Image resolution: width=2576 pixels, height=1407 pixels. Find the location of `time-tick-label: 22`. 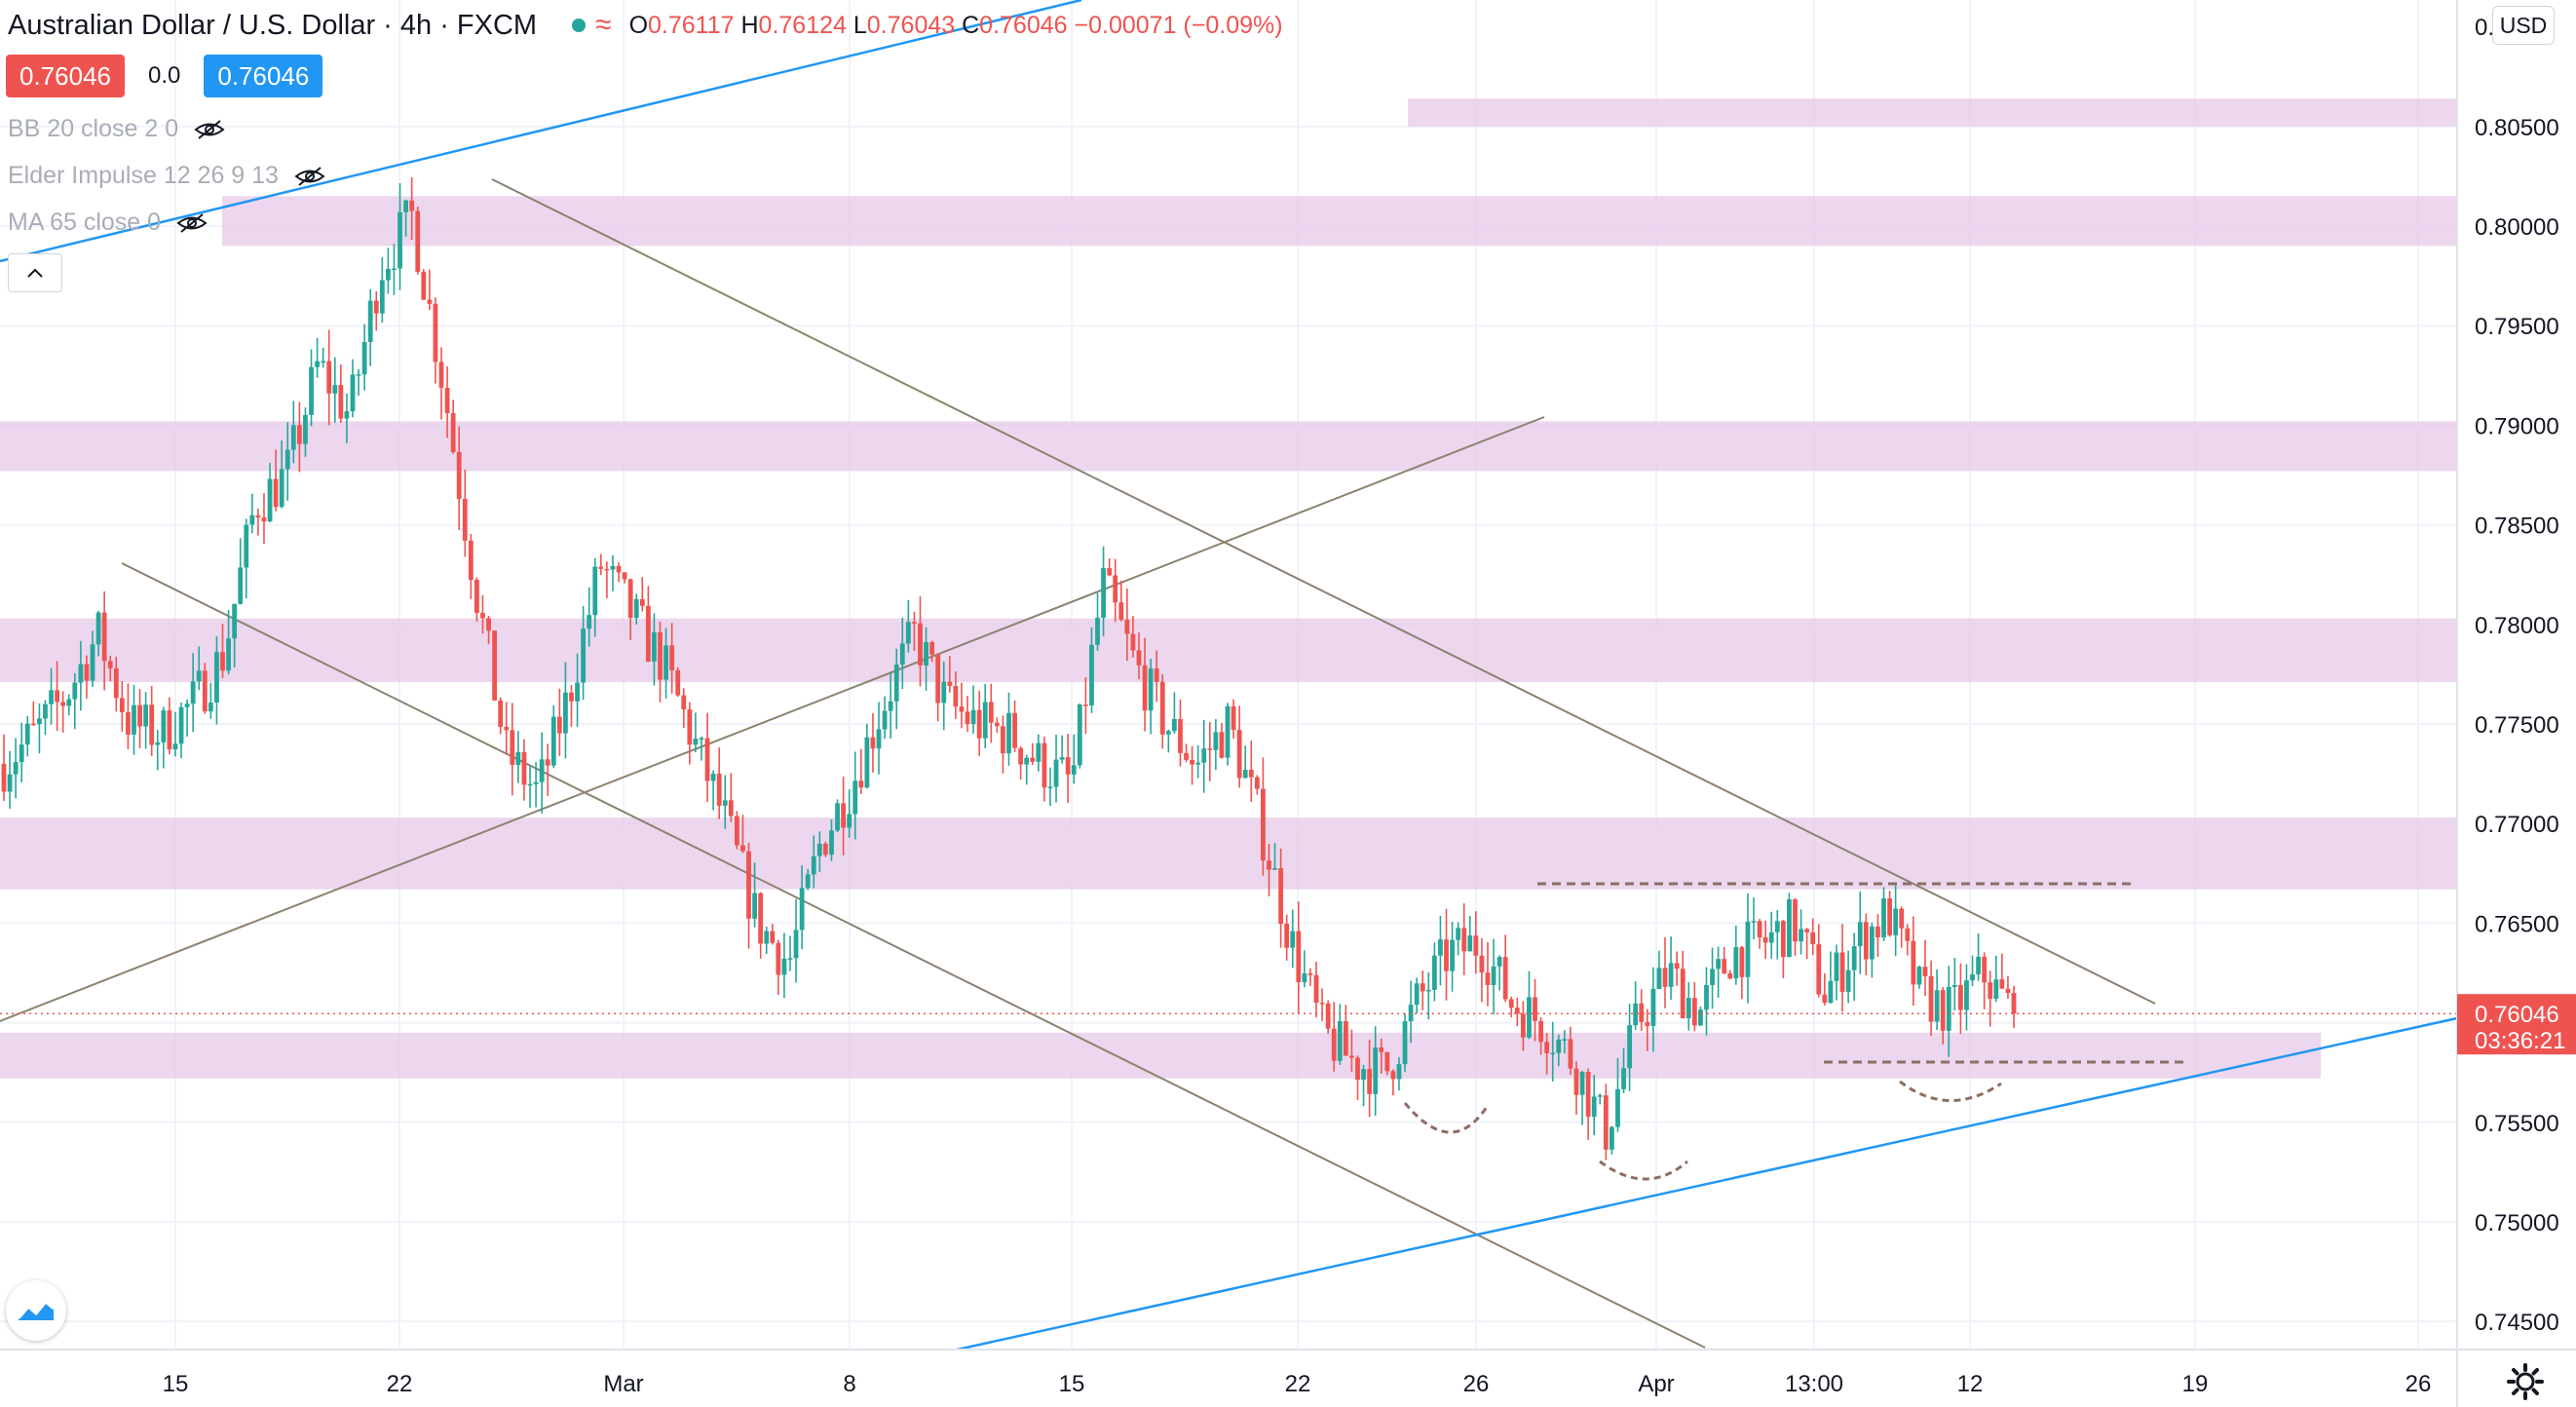

time-tick-label: 22 is located at coordinates (1298, 1384).